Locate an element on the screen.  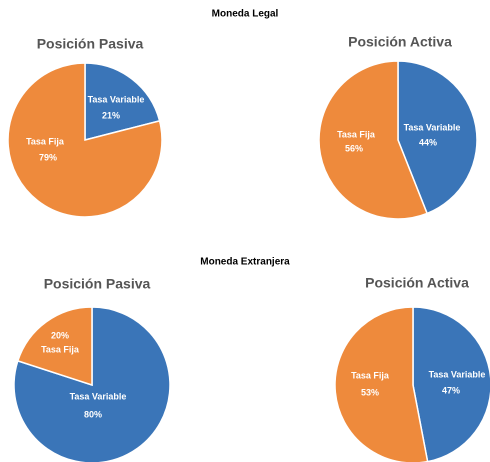
slice-value: 47% is located at coordinates (451, 390).